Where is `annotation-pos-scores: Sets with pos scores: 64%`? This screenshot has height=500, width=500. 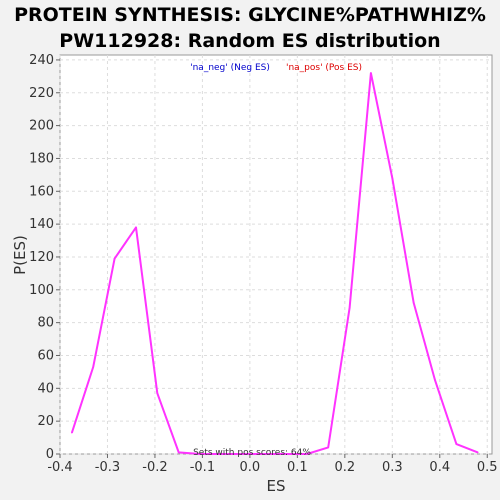
annotation-pos-scores: Sets with pos scores: 64% is located at coordinates (252, 453).